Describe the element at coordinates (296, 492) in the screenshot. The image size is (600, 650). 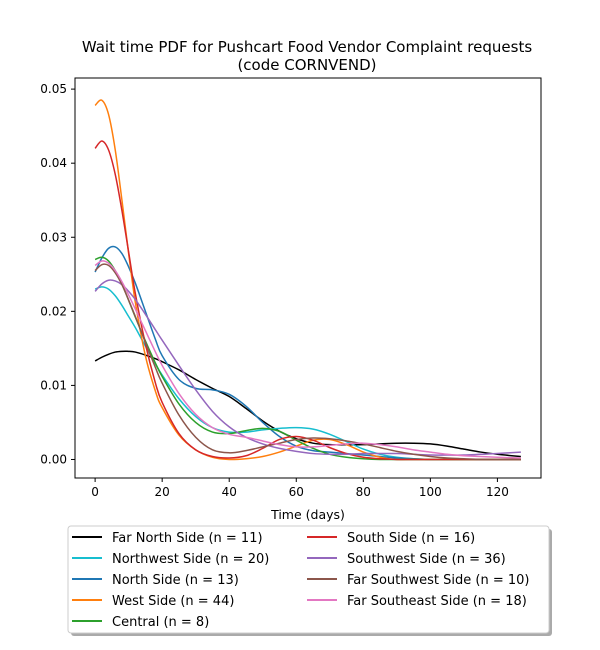
I see `x-tick-label: 60` at that location.